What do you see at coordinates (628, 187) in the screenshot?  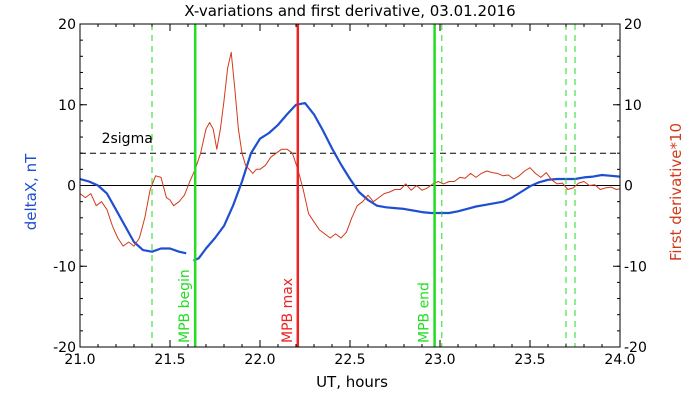 I see `y-right-tick-label: 0` at bounding box center [628, 187].